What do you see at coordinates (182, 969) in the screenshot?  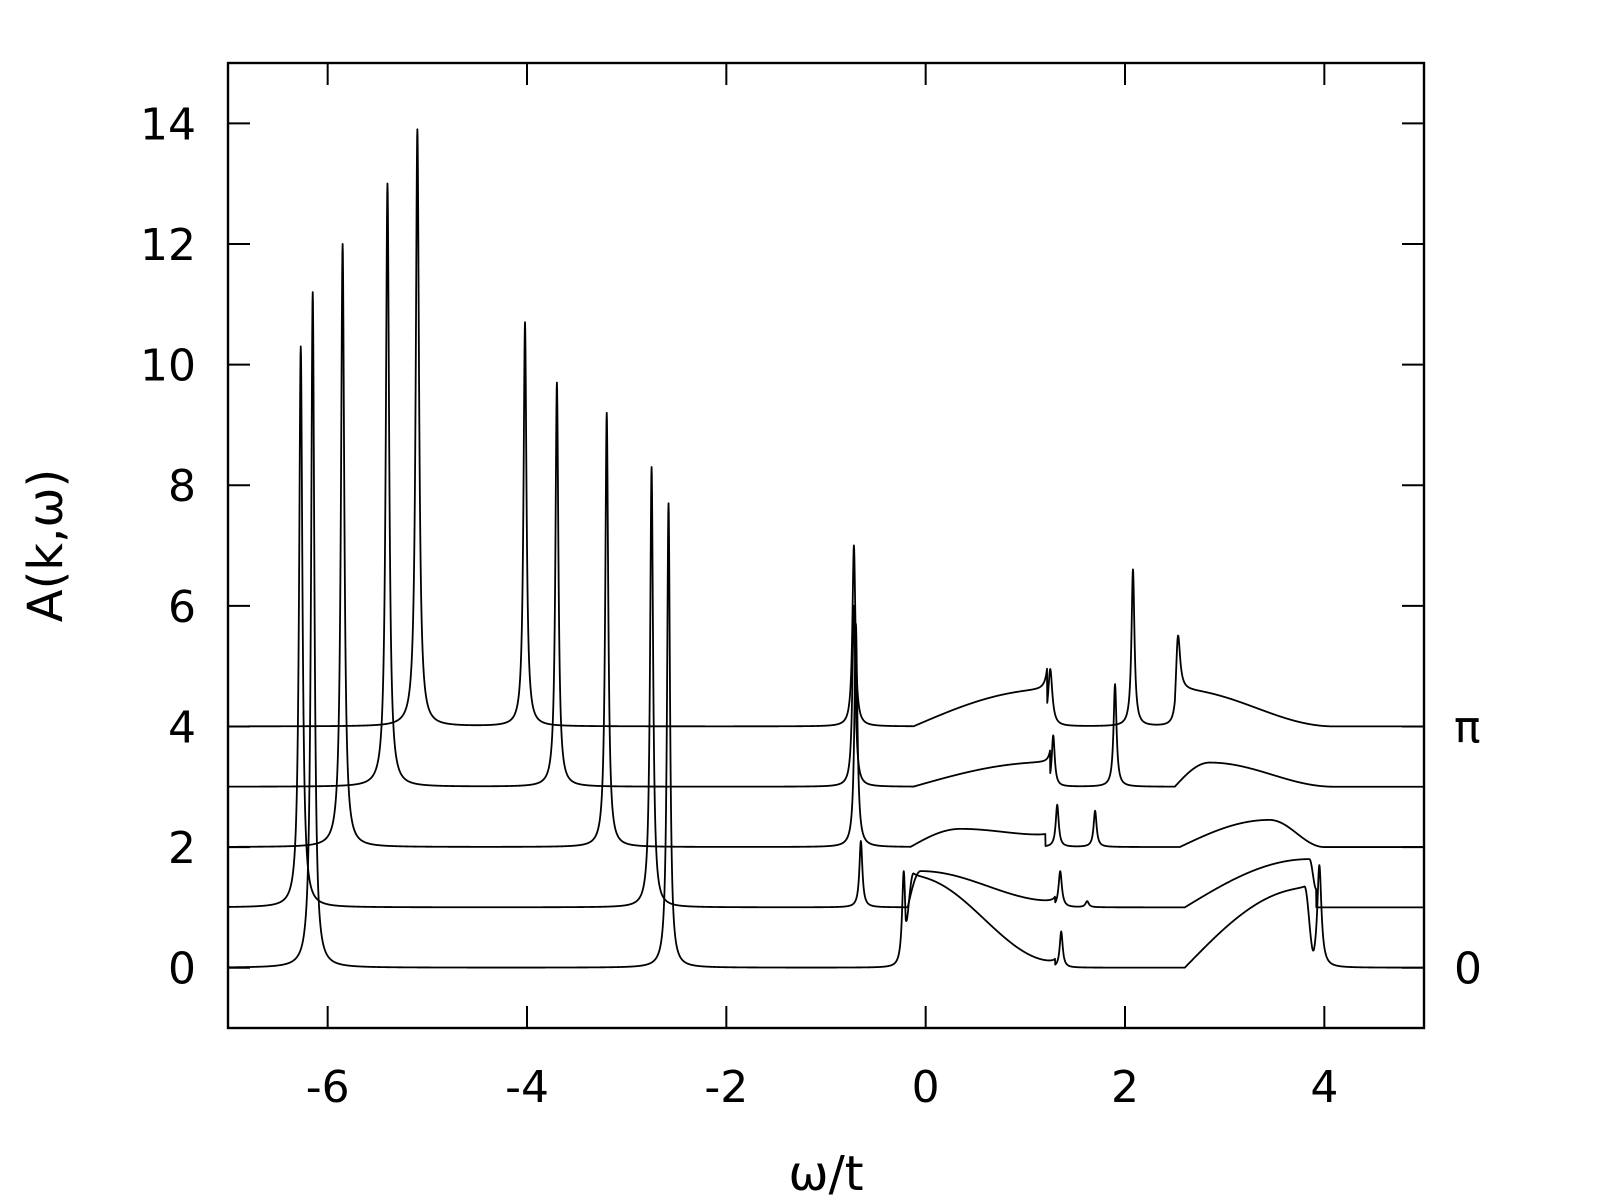 I see `y-tick-label: 0` at bounding box center [182, 969].